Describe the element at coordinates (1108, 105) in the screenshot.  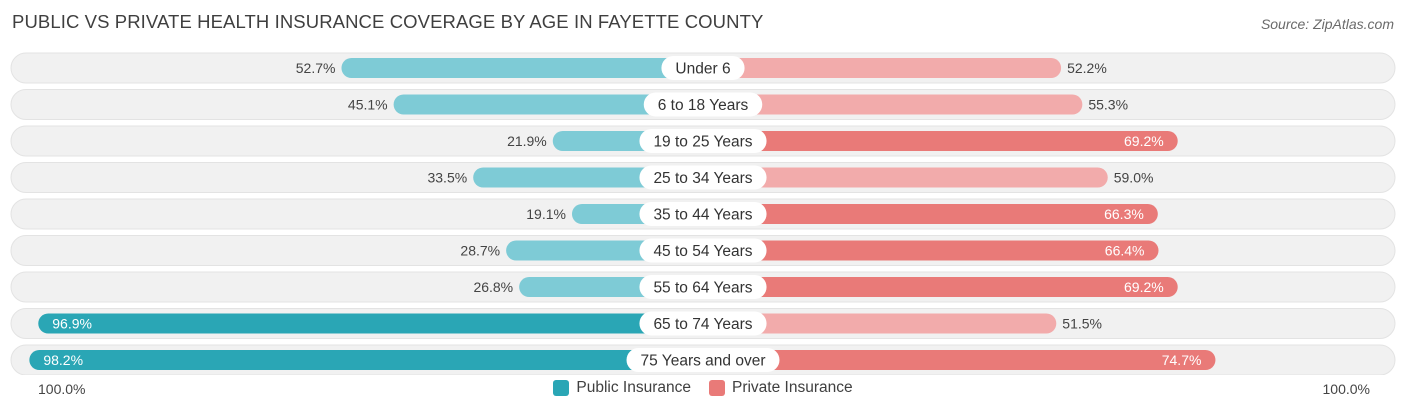
I see `private-value-label: 55.3%` at that location.